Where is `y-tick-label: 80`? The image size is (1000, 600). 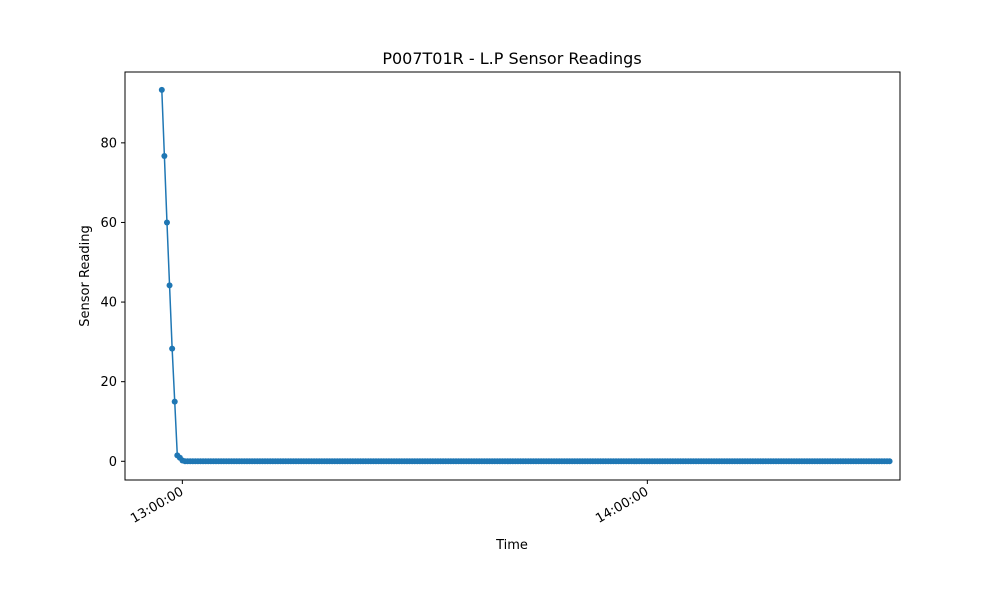 y-tick-label: 80 is located at coordinates (108, 143).